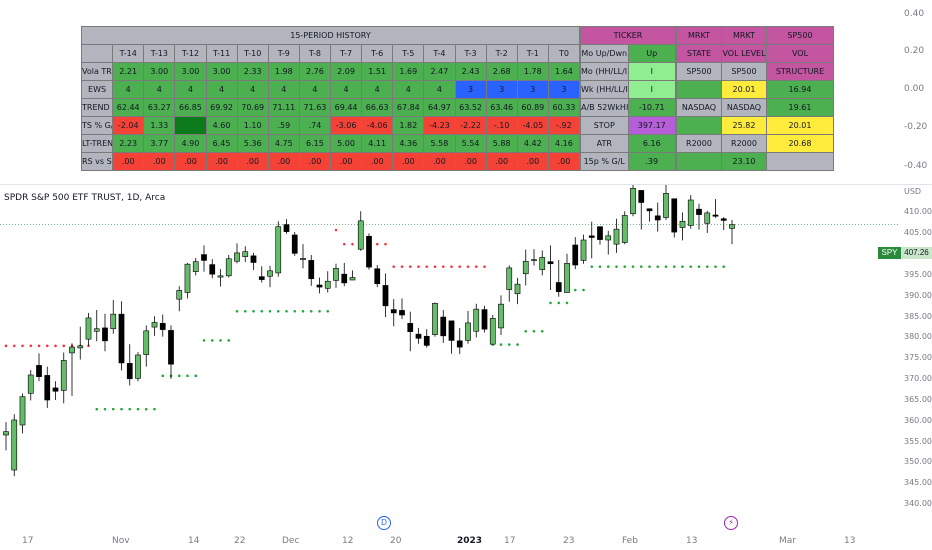  What do you see at coordinates (450, 540) in the screenshot?
I see `time-axis: 17 Nov 14 22 Dec 12 20 2023 17 23 Feb 13 Mar 13` at bounding box center [450, 540].